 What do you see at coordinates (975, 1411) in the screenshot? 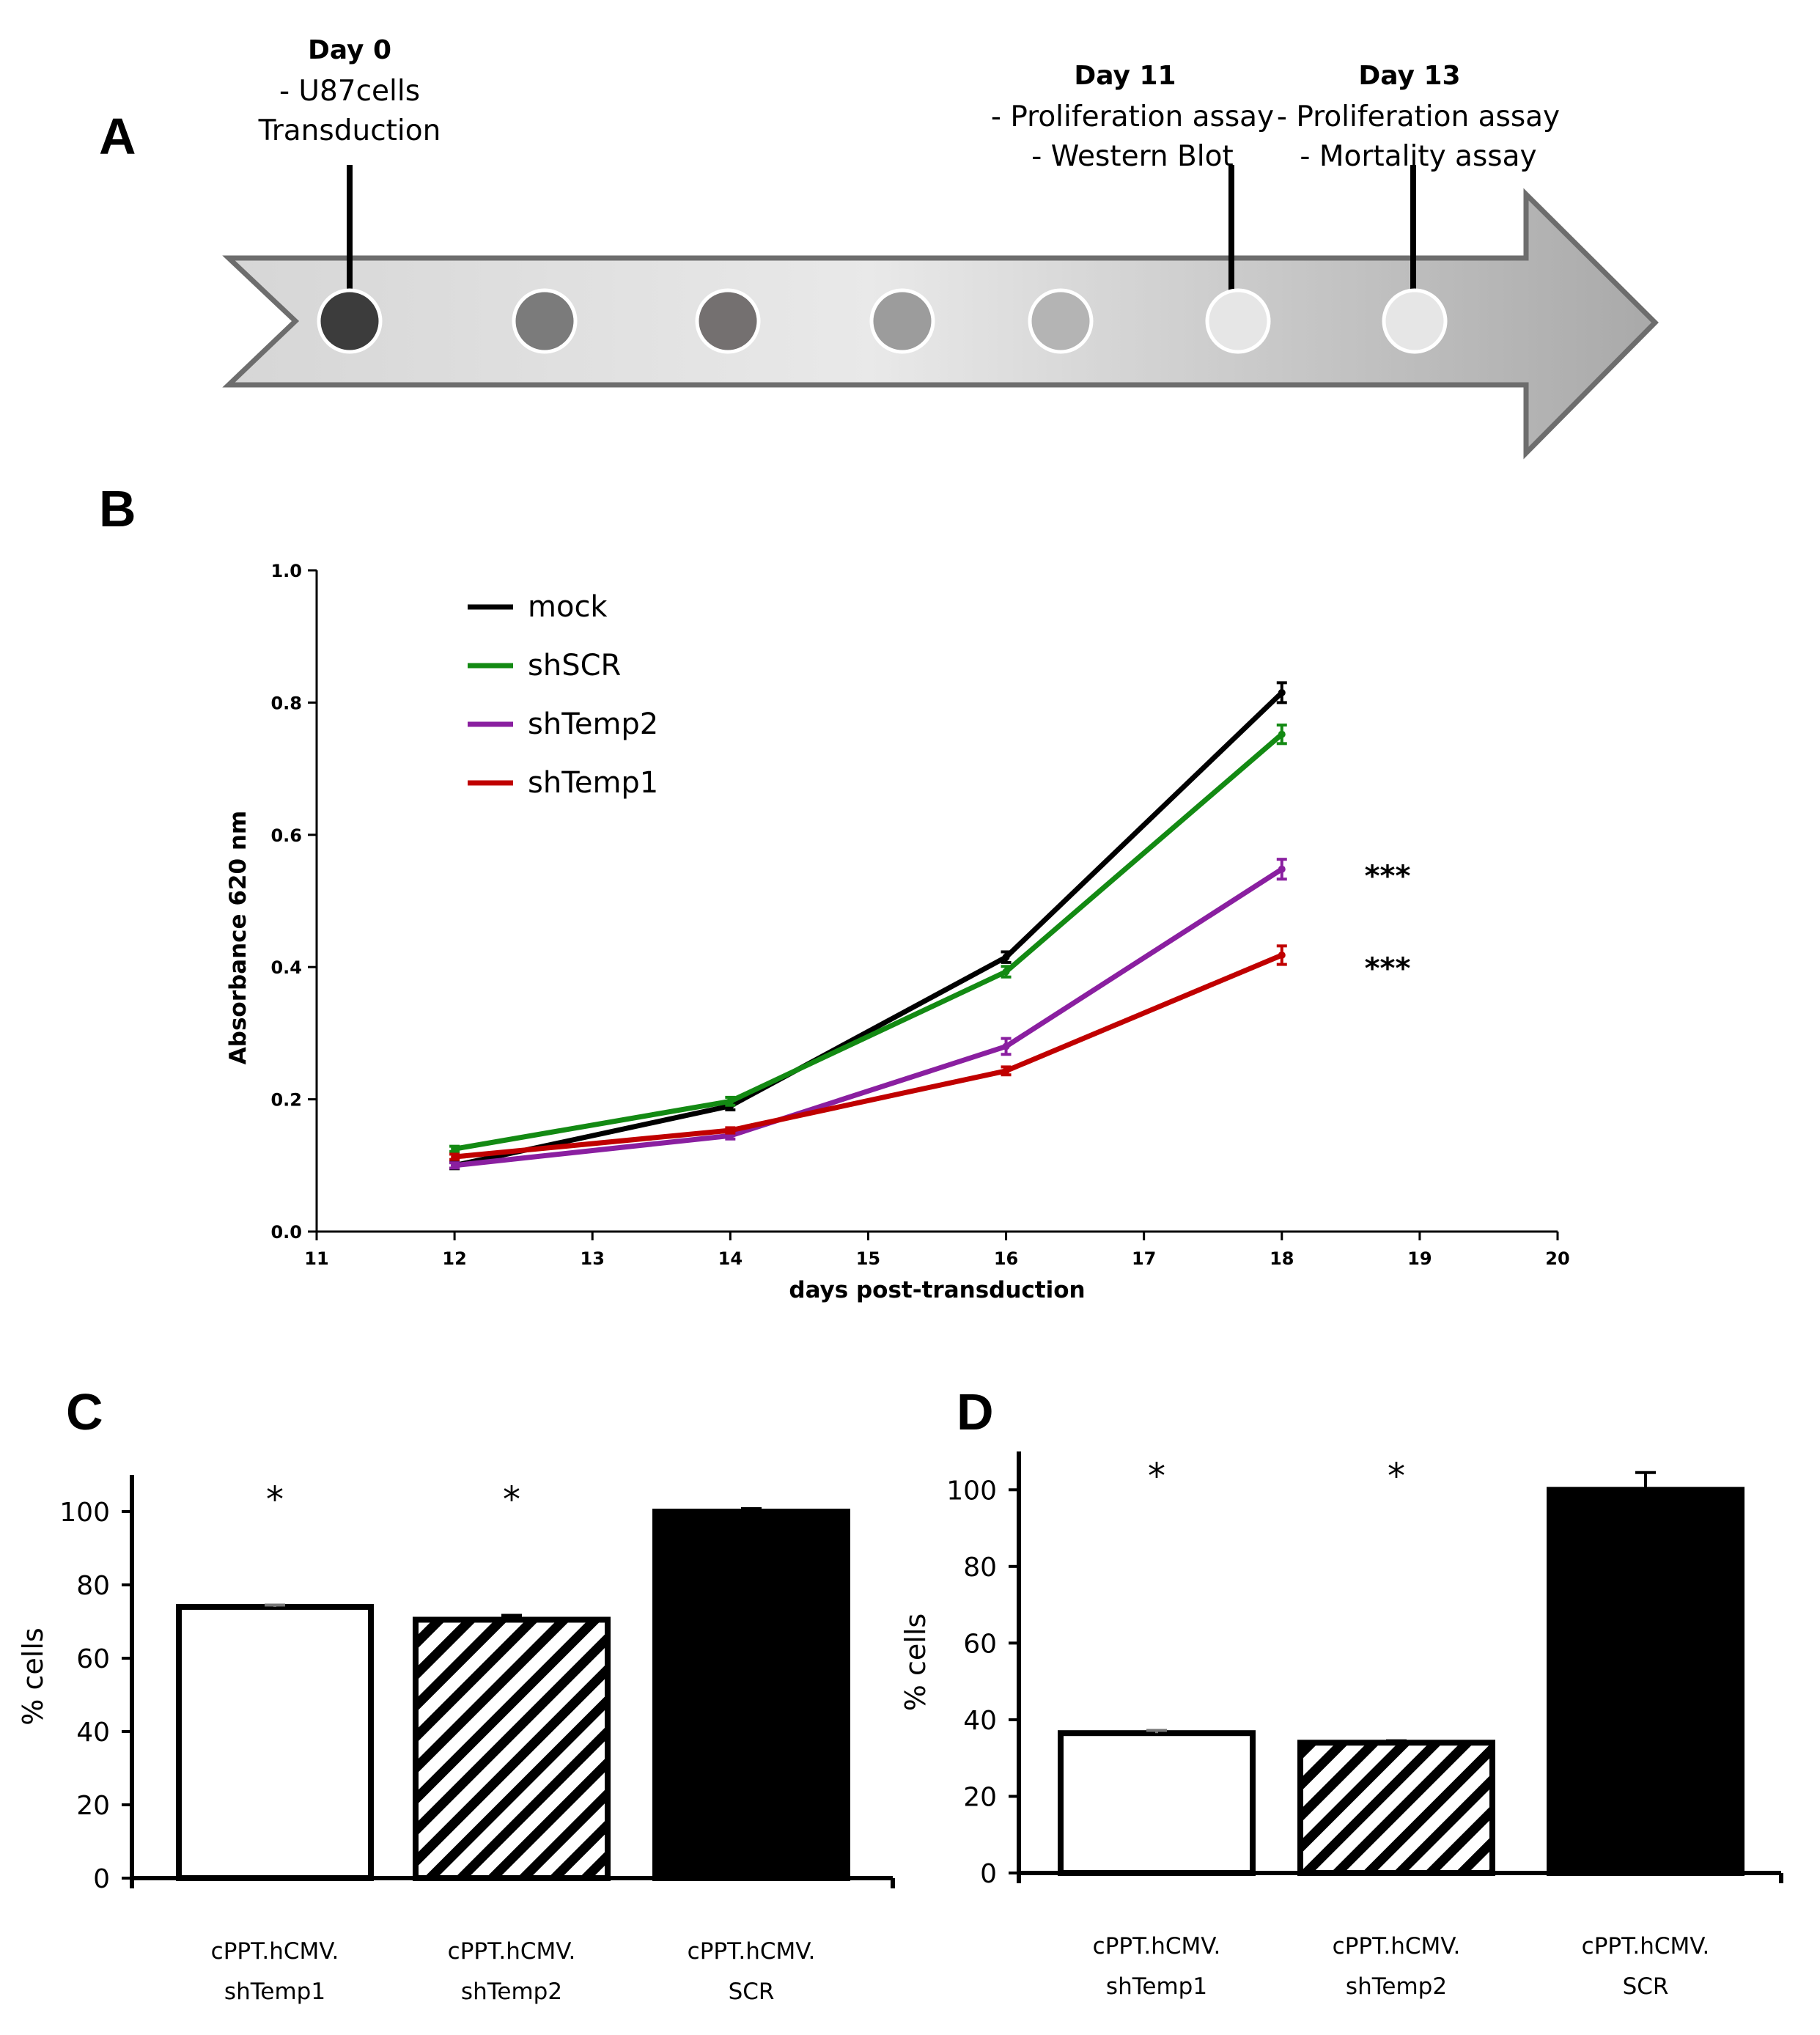
I see `panel-label-d: D` at bounding box center [975, 1411].